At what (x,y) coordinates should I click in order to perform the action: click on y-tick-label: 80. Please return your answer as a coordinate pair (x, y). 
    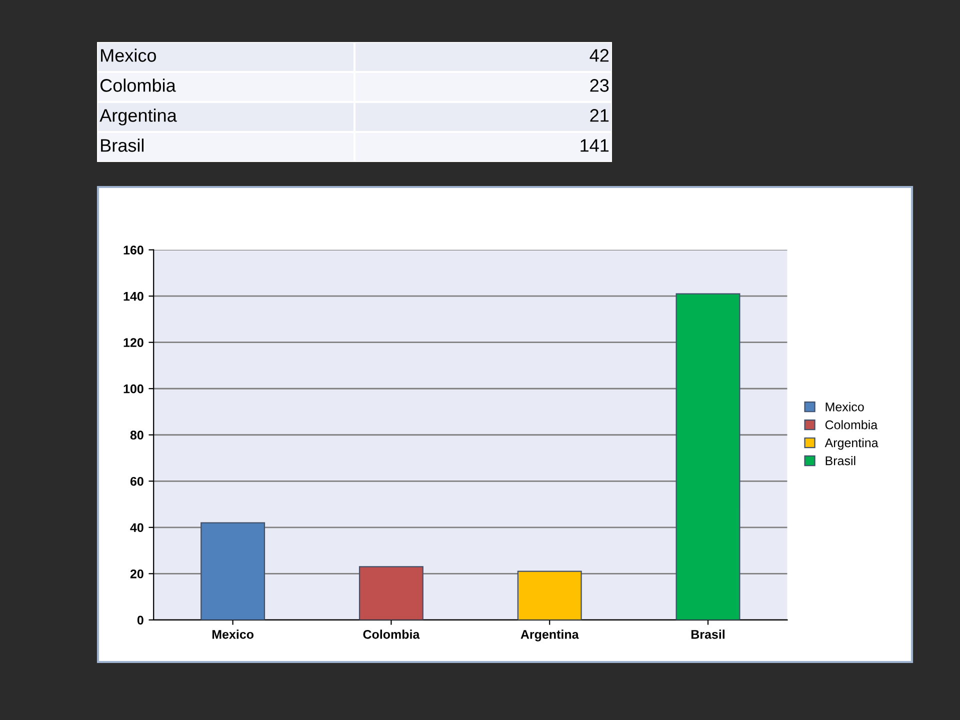
    Looking at the image, I should click on (137, 435).